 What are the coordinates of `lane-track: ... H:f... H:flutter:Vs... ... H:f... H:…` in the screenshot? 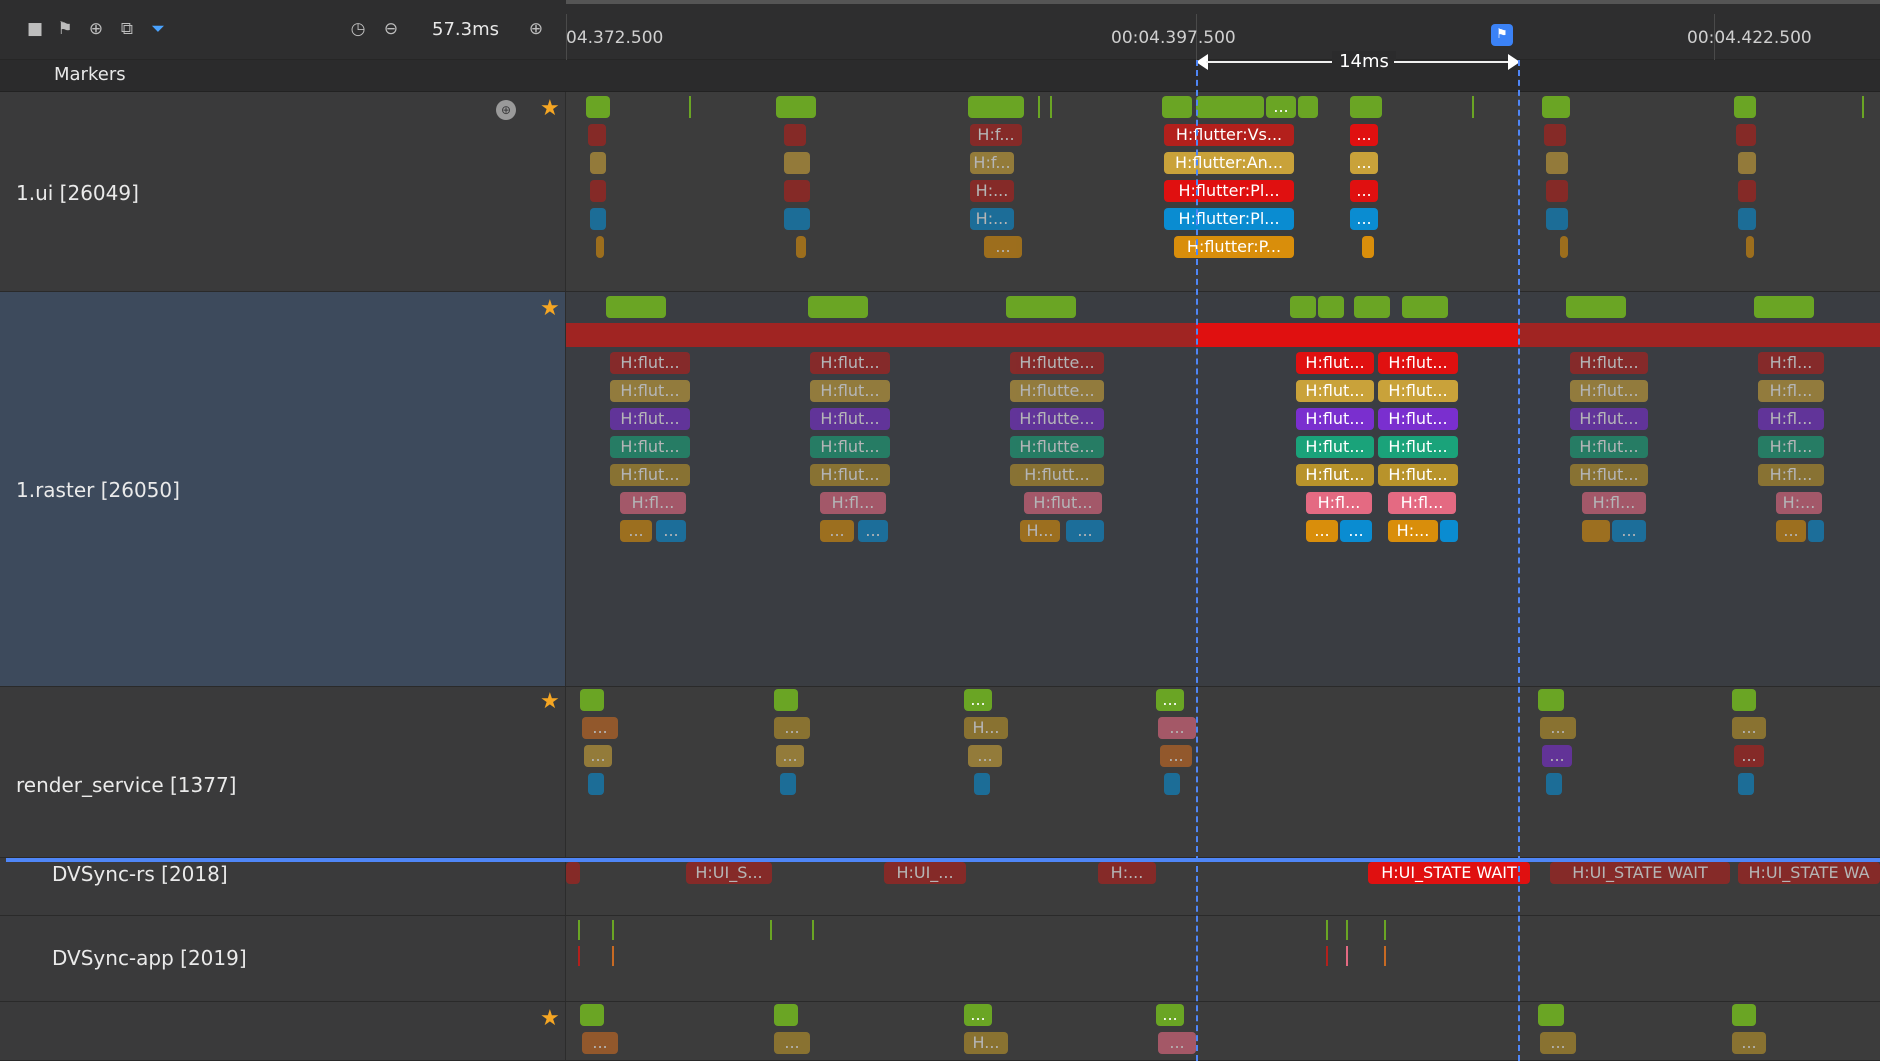 It's located at (1223, 191).